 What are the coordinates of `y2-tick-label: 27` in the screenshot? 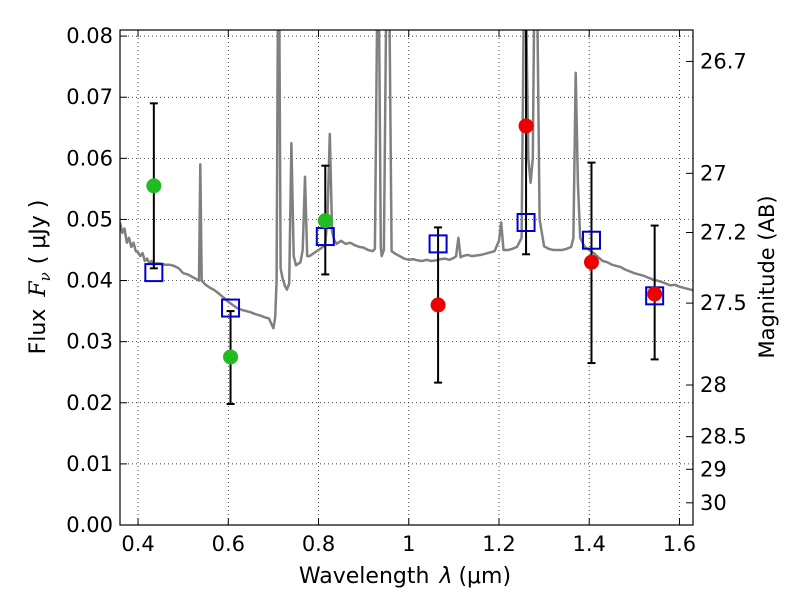 It's located at (713, 173).